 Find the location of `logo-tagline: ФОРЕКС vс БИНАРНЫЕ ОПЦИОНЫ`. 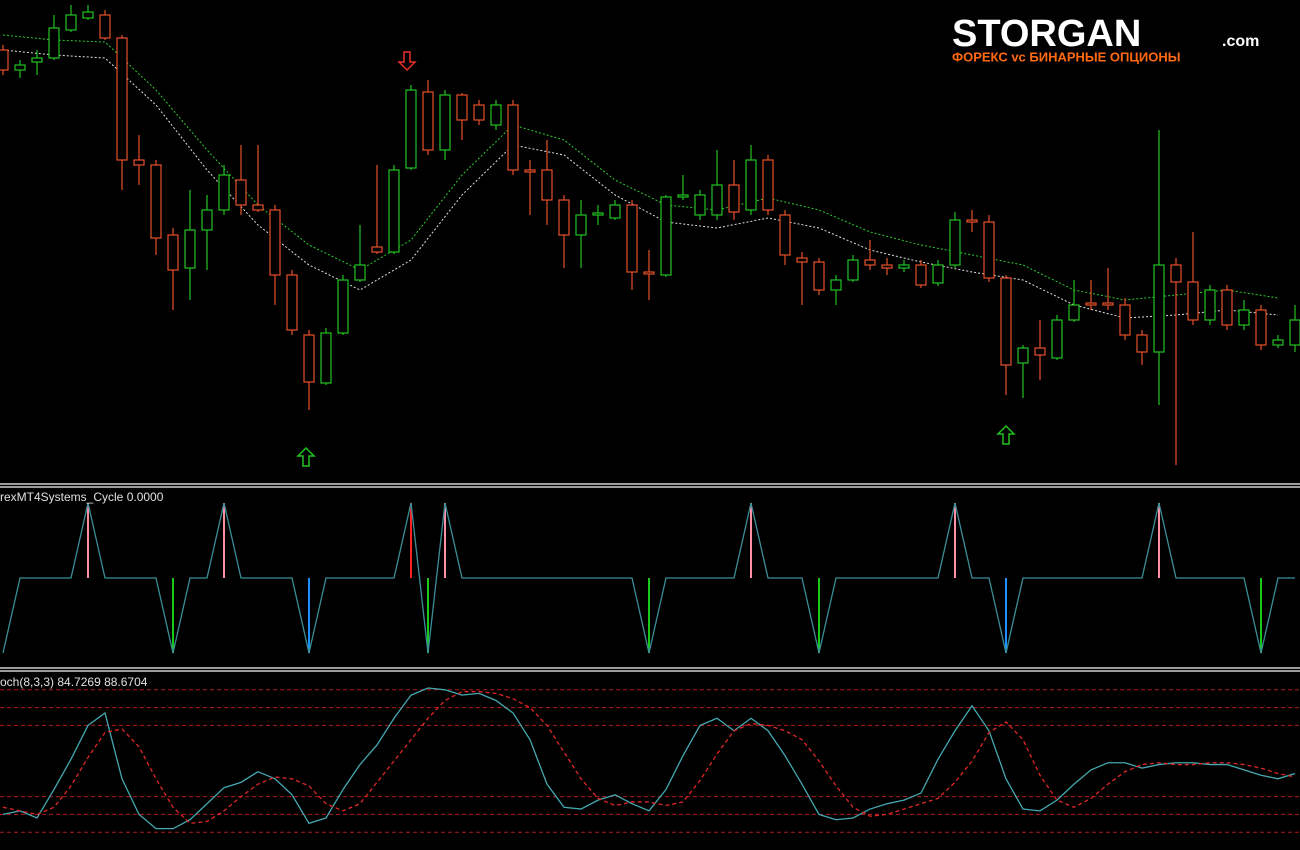

logo-tagline: ФОРЕКС vс БИНАРНЫЕ ОПЦИОНЫ is located at coordinates (1066, 56).